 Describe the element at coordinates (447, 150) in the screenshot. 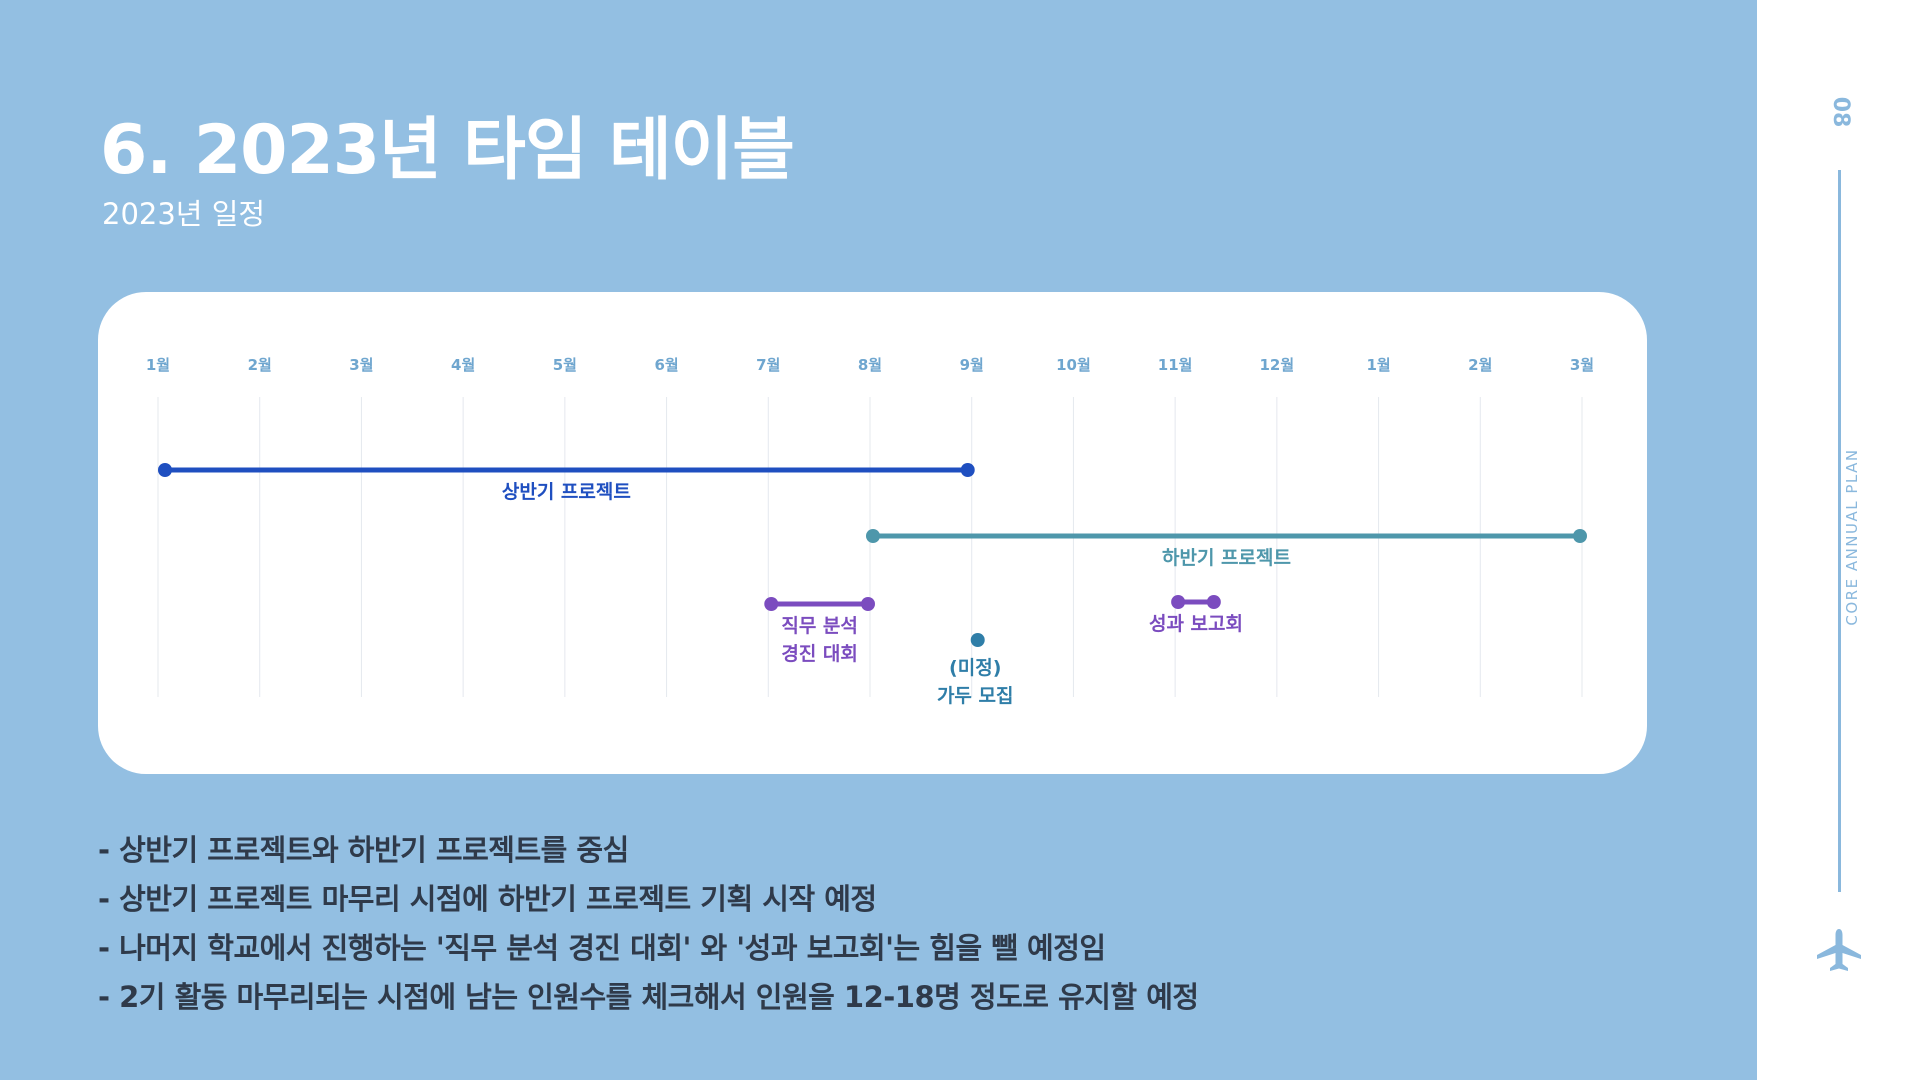

I see `page-title: 6. 2023년 타임 테이블` at that location.